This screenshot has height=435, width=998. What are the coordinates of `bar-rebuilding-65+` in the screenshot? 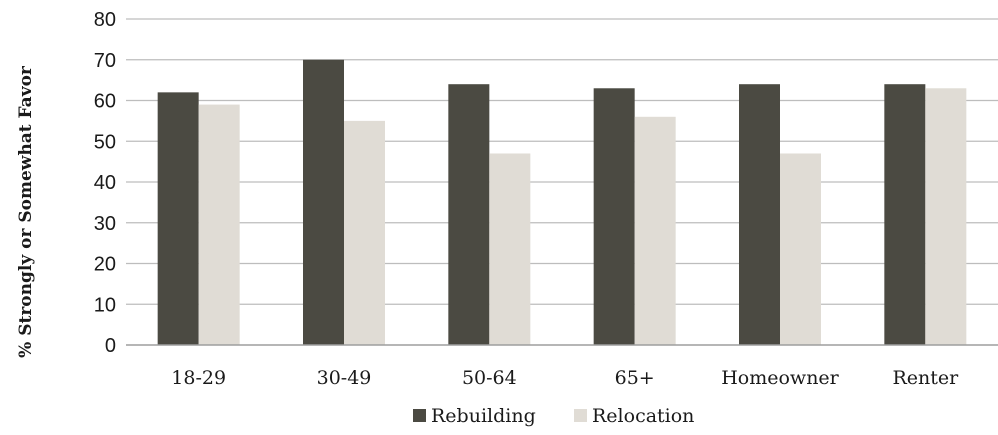 It's located at (614, 217).